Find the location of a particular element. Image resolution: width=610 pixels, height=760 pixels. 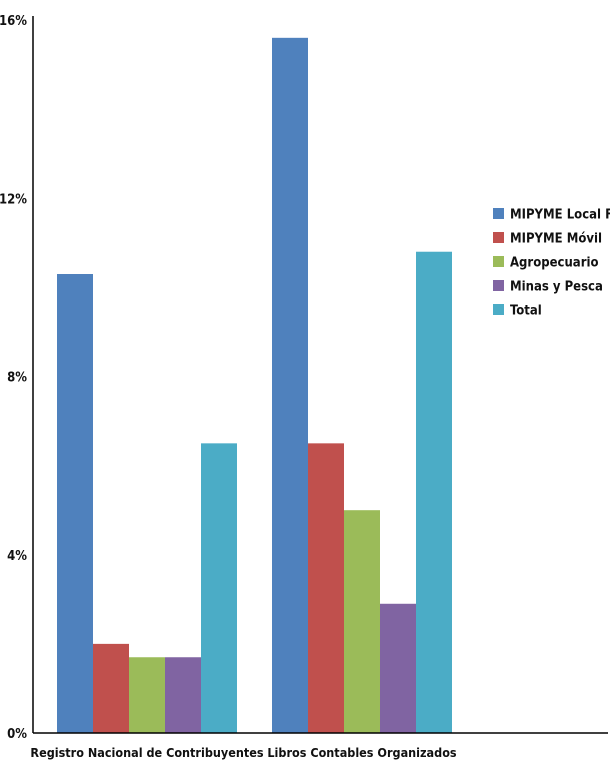

y-tick-label: 12% is located at coordinates (13, 199).